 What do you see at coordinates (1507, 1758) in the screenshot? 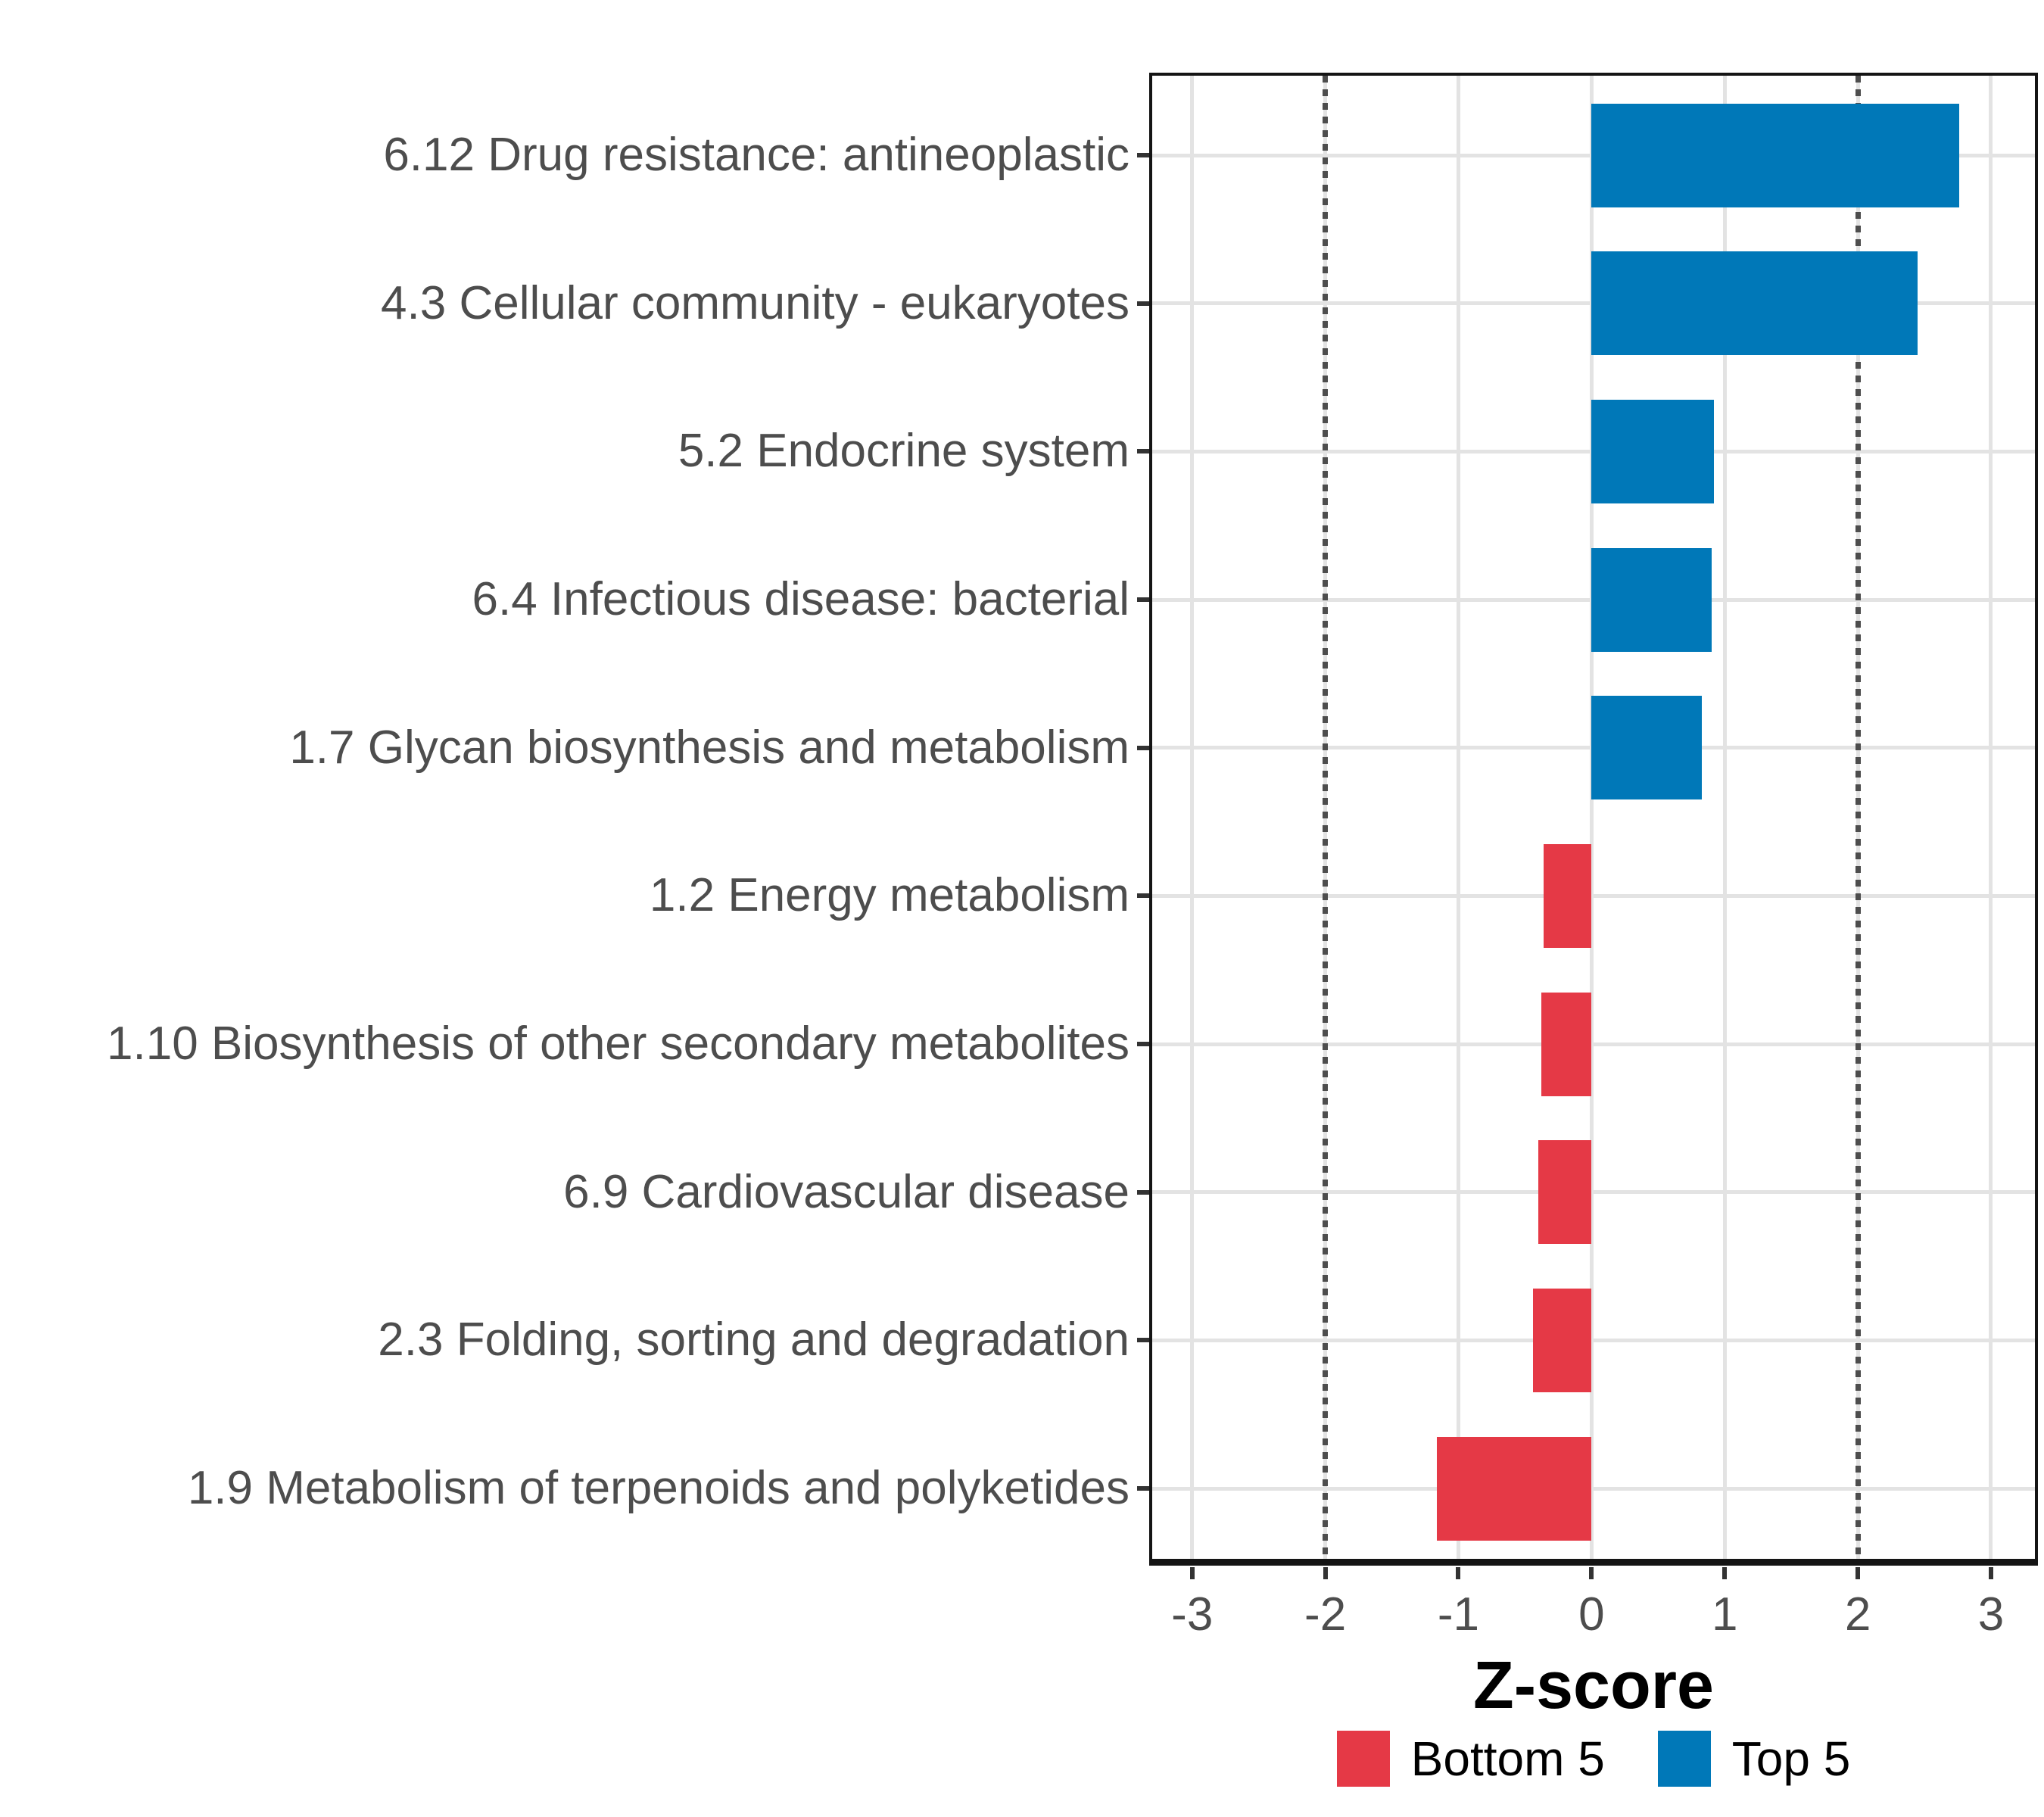
I see `legend-label-bottom5: Bottom 5` at bounding box center [1507, 1758].